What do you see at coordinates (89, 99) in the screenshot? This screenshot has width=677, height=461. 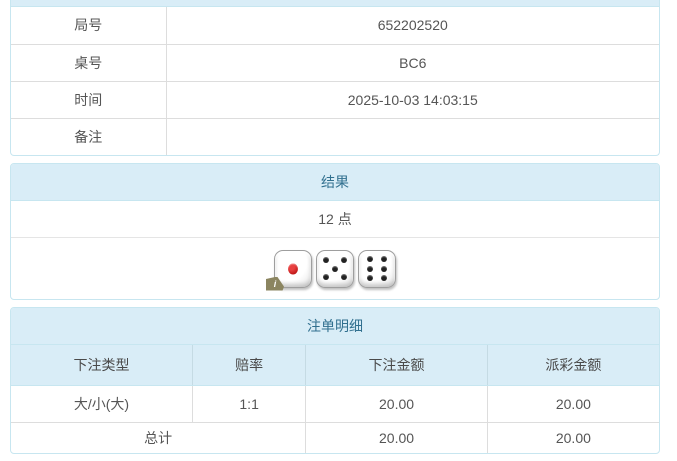 I see `time-label: 时间` at bounding box center [89, 99].